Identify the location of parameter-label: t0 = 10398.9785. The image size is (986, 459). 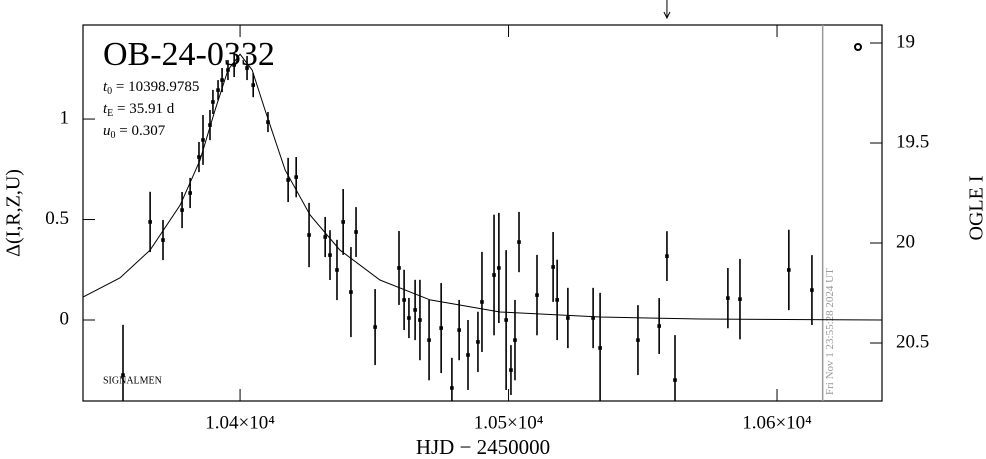
(151, 88).